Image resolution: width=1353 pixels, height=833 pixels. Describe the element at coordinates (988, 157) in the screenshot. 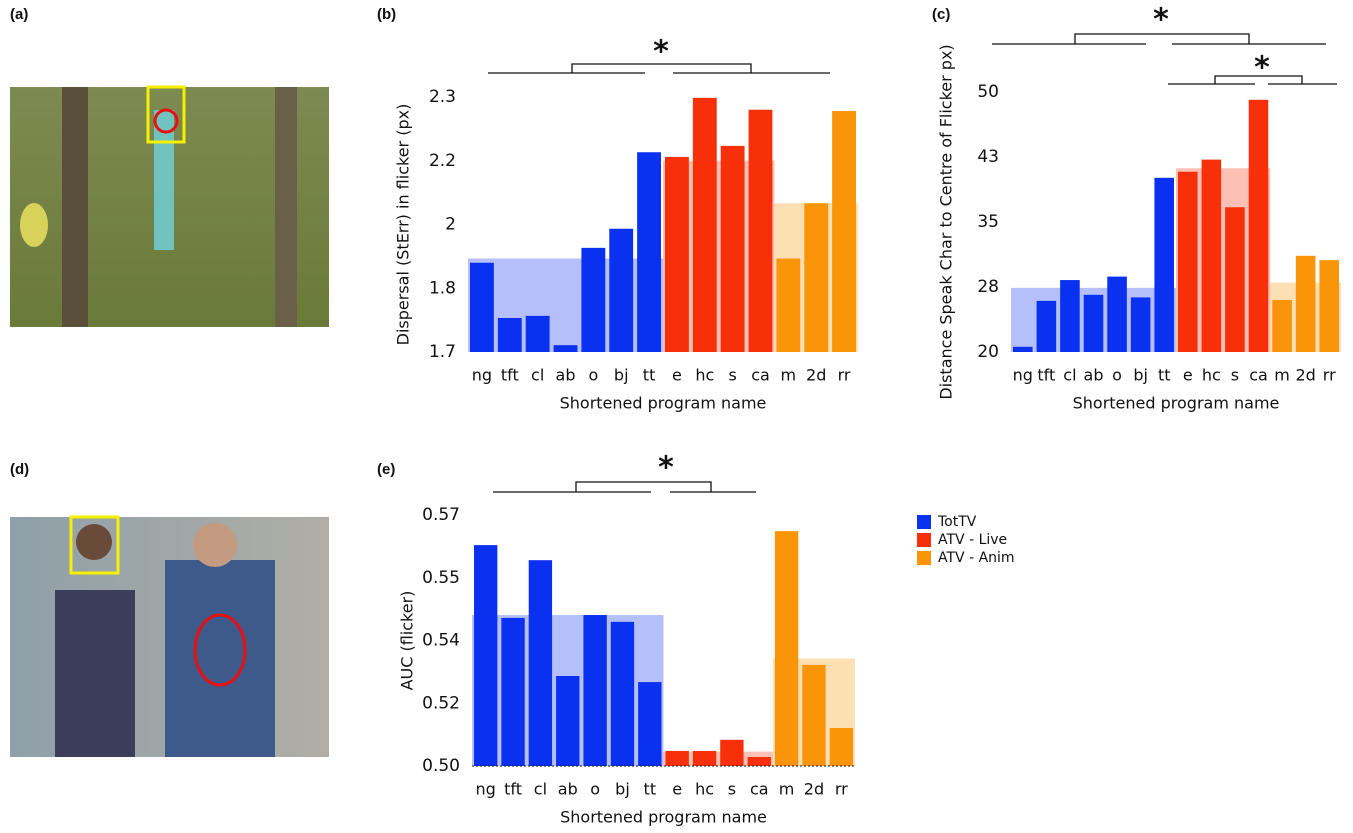

I see `y-tick-label: 43` at that location.